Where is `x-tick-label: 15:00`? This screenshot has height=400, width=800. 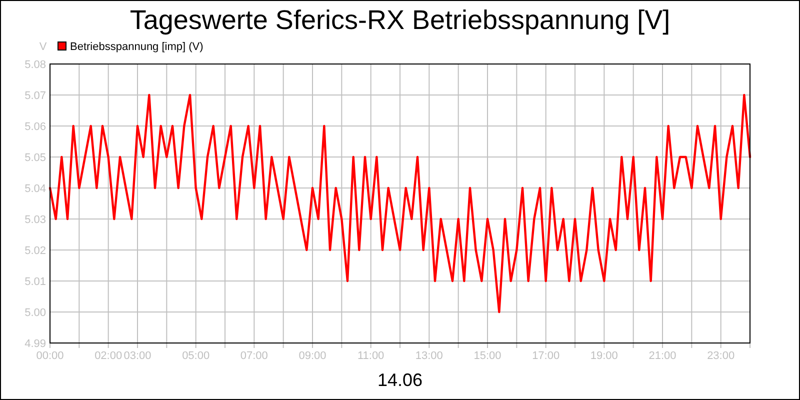 x-tick-label: 15:00 is located at coordinates (488, 356).